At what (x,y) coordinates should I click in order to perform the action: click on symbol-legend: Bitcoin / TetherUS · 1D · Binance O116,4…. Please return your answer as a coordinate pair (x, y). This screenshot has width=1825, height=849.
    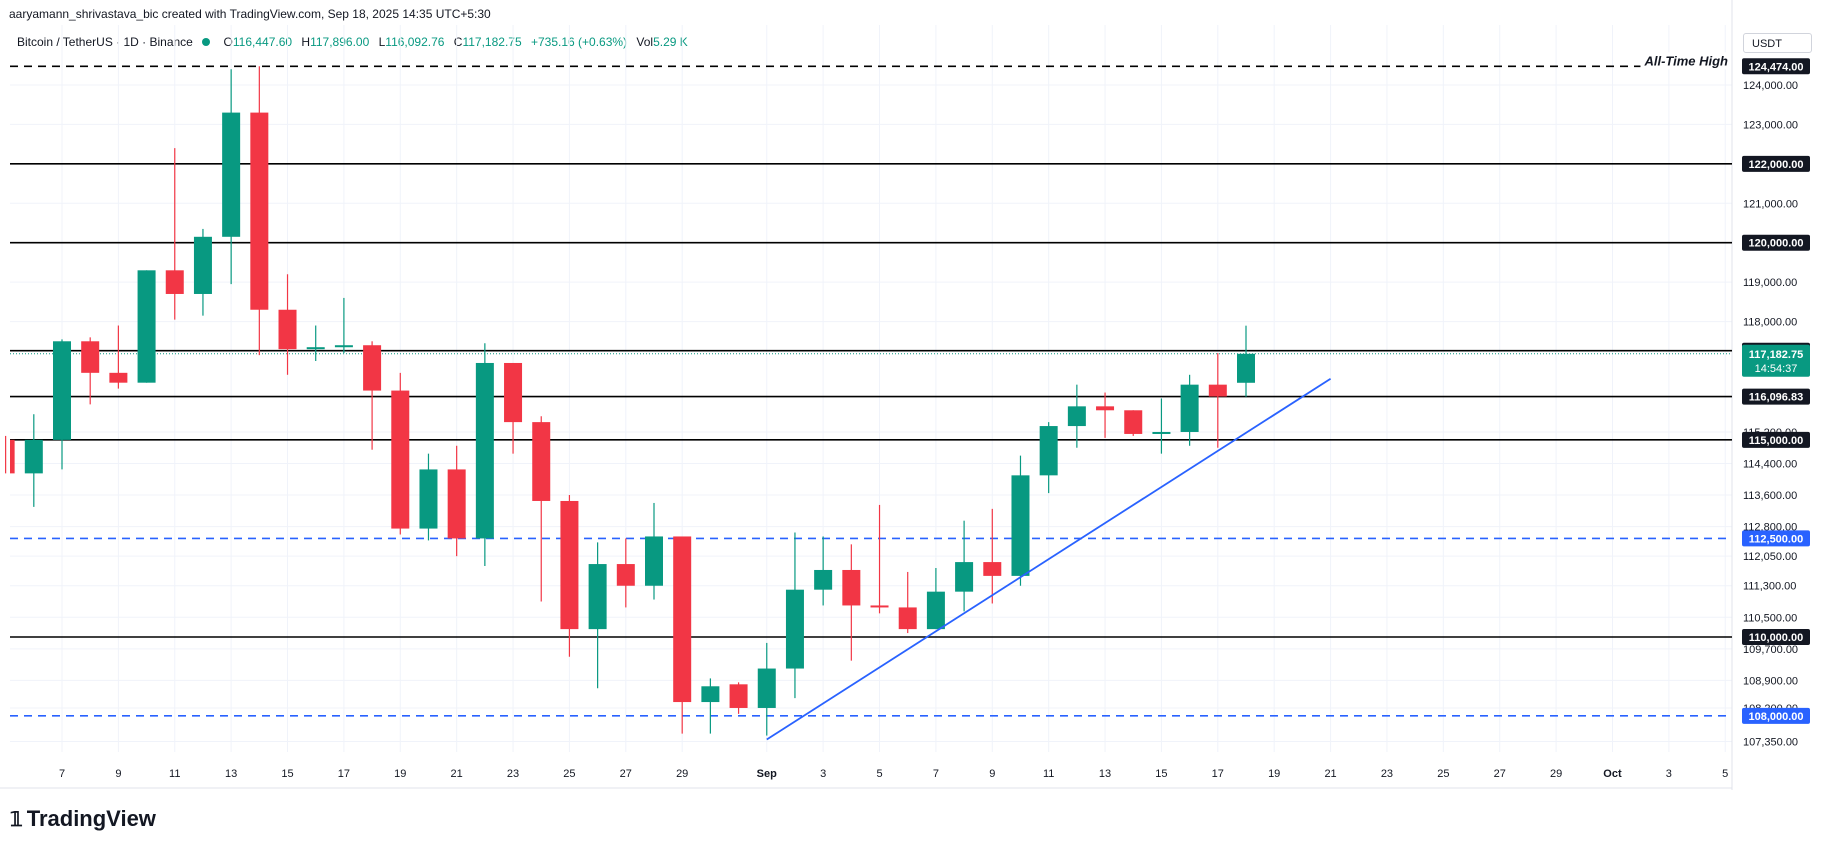
    Looking at the image, I should click on (352, 42).